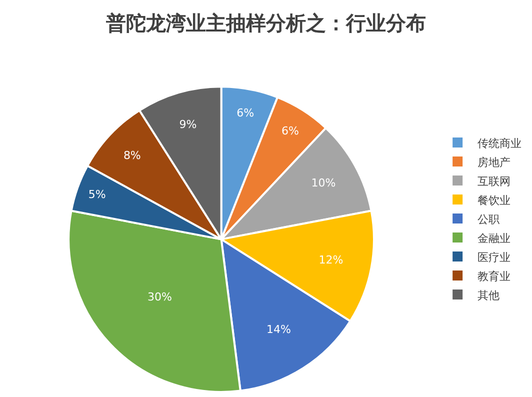 This screenshot has height=397, width=532. What do you see at coordinates (500, 143) in the screenshot?
I see `legend-label: 传统商业` at bounding box center [500, 143].